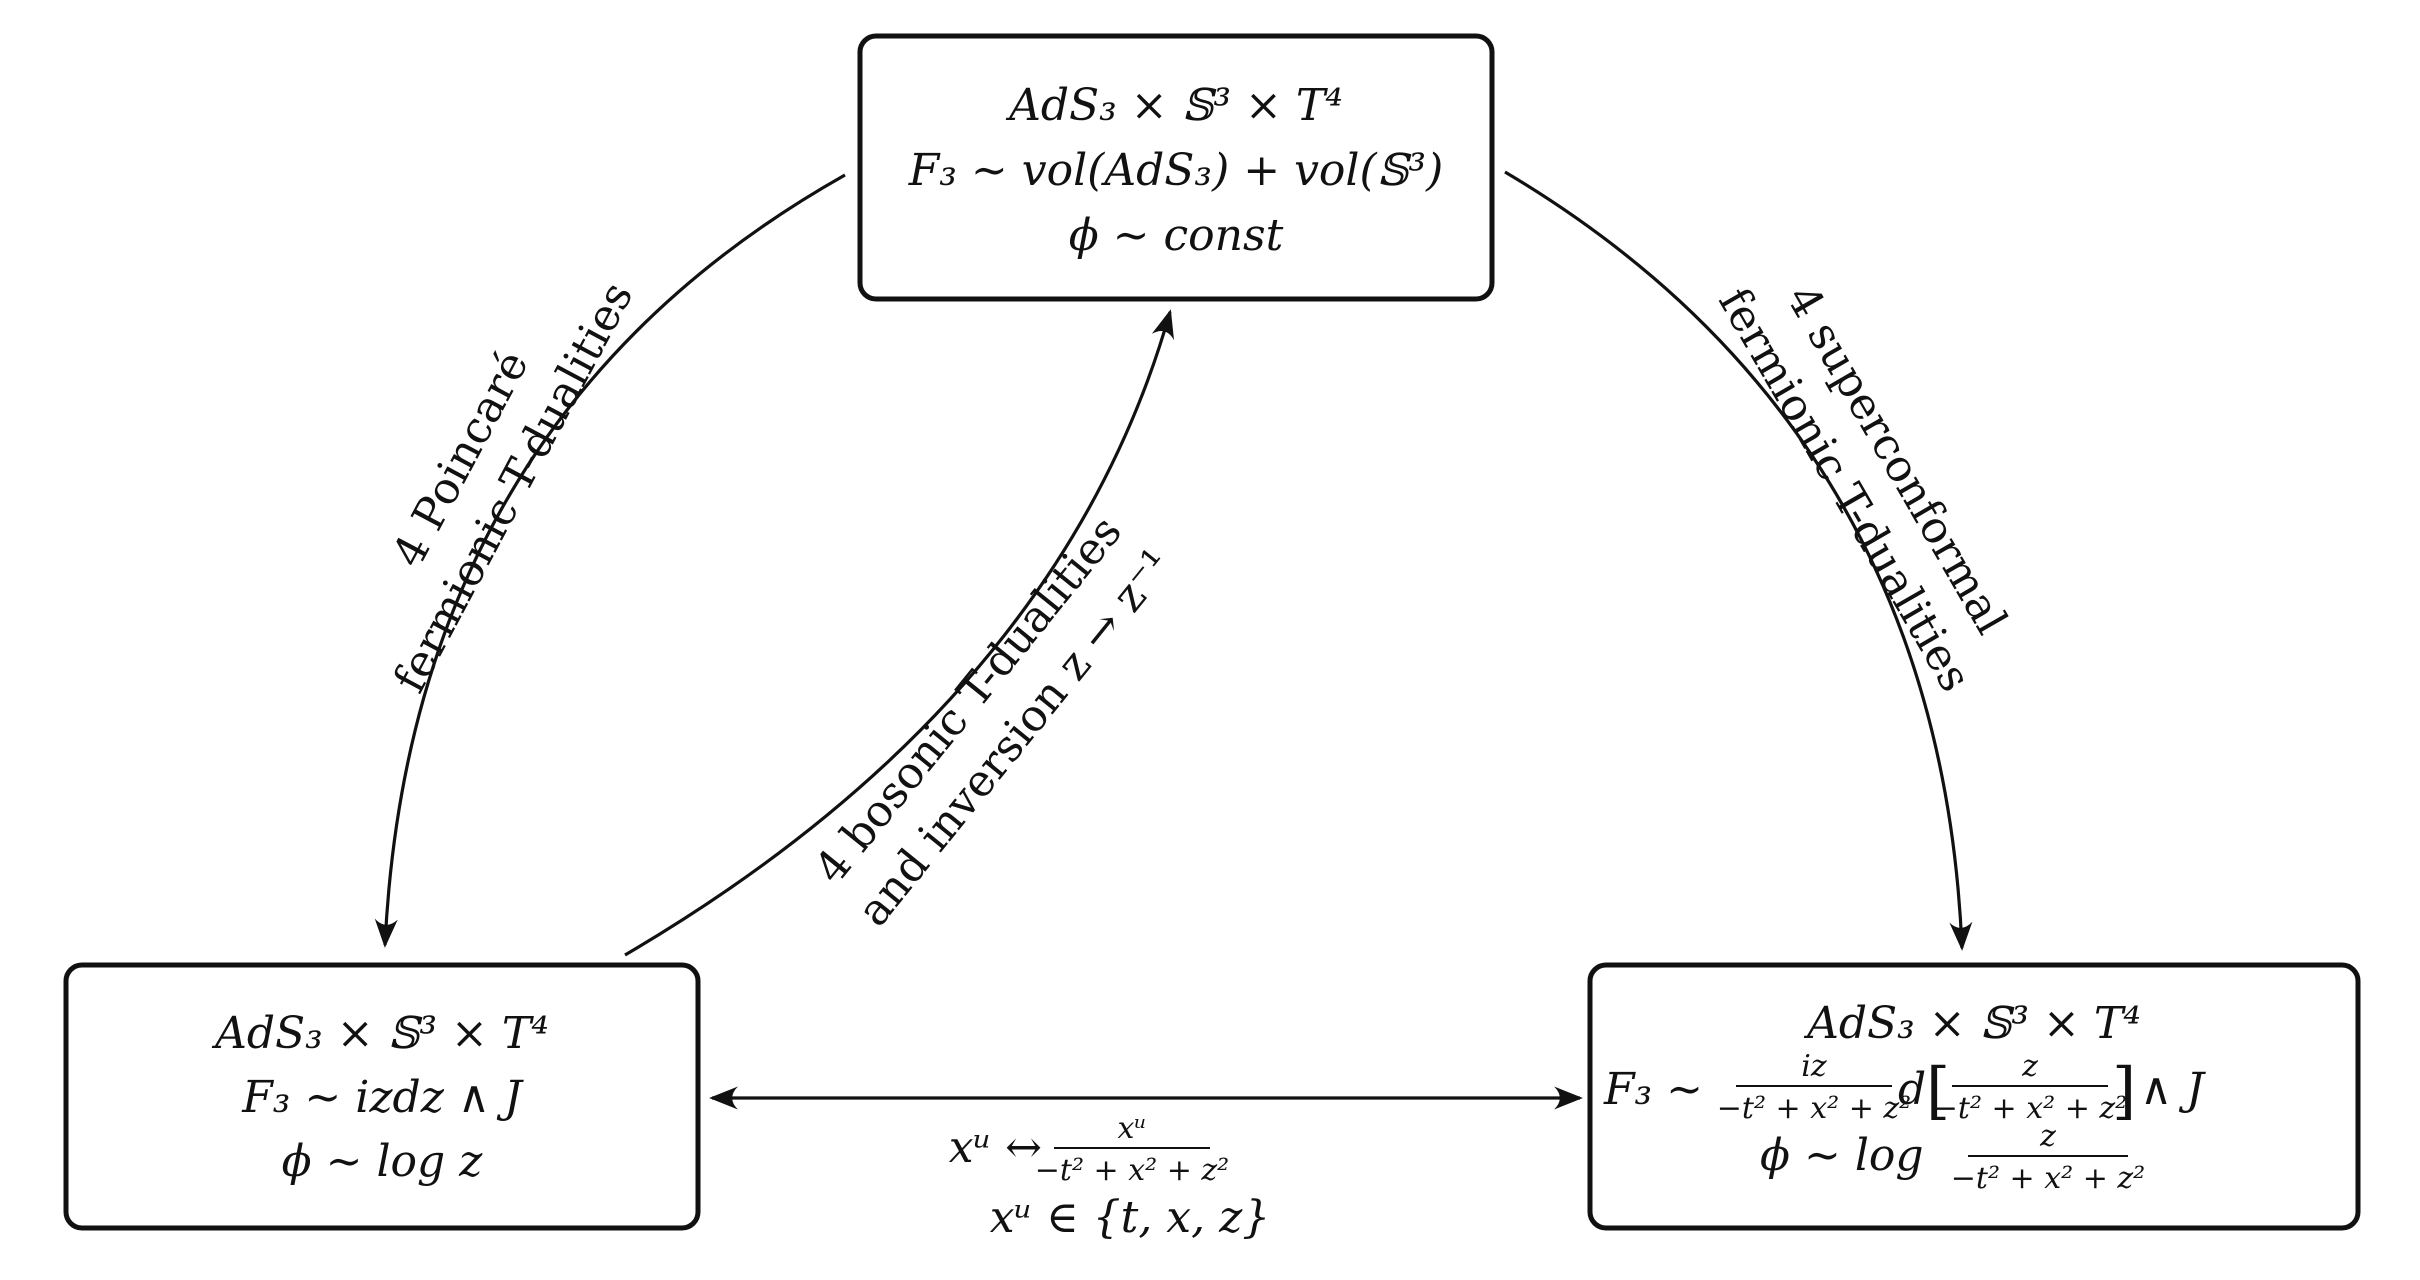 The image size is (2420, 1280). What do you see at coordinates (2124, 1090) in the screenshot?
I see `node-bottom-right-bracket-close: ]` at bounding box center [2124, 1090].